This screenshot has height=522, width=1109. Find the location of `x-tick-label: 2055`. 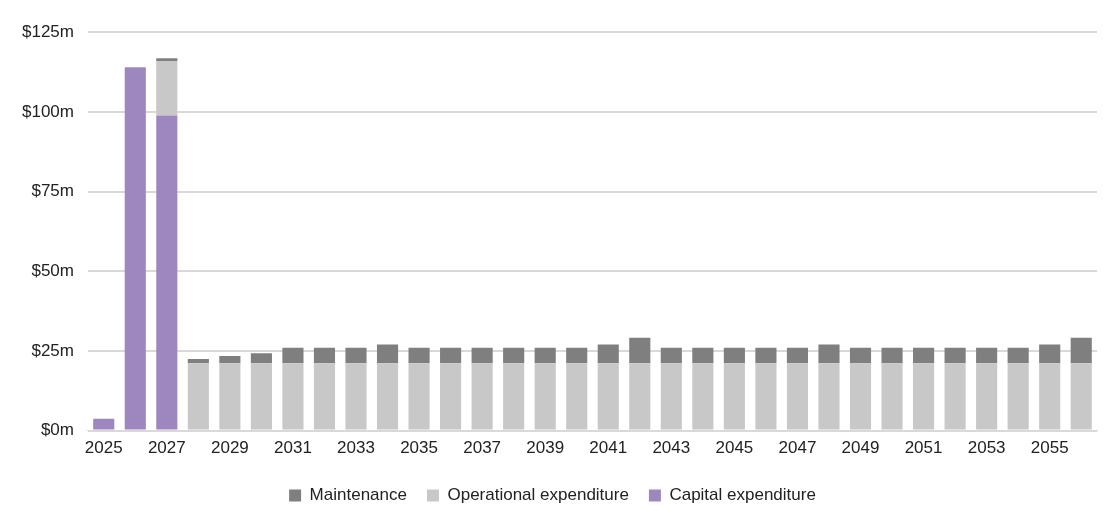

x-tick-label: 2055 is located at coordinates (1049, 448).